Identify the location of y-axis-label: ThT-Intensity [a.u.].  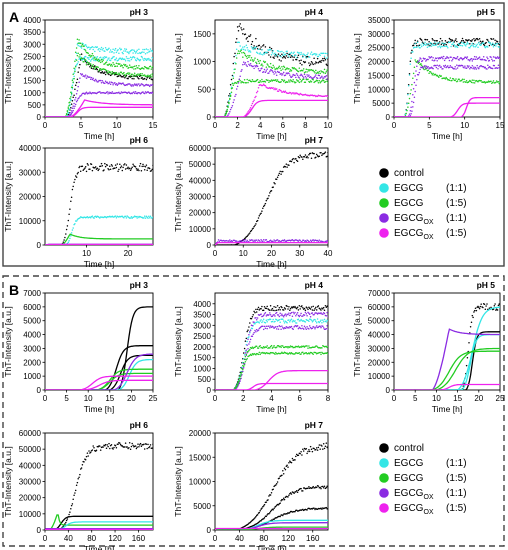
(178, 481).